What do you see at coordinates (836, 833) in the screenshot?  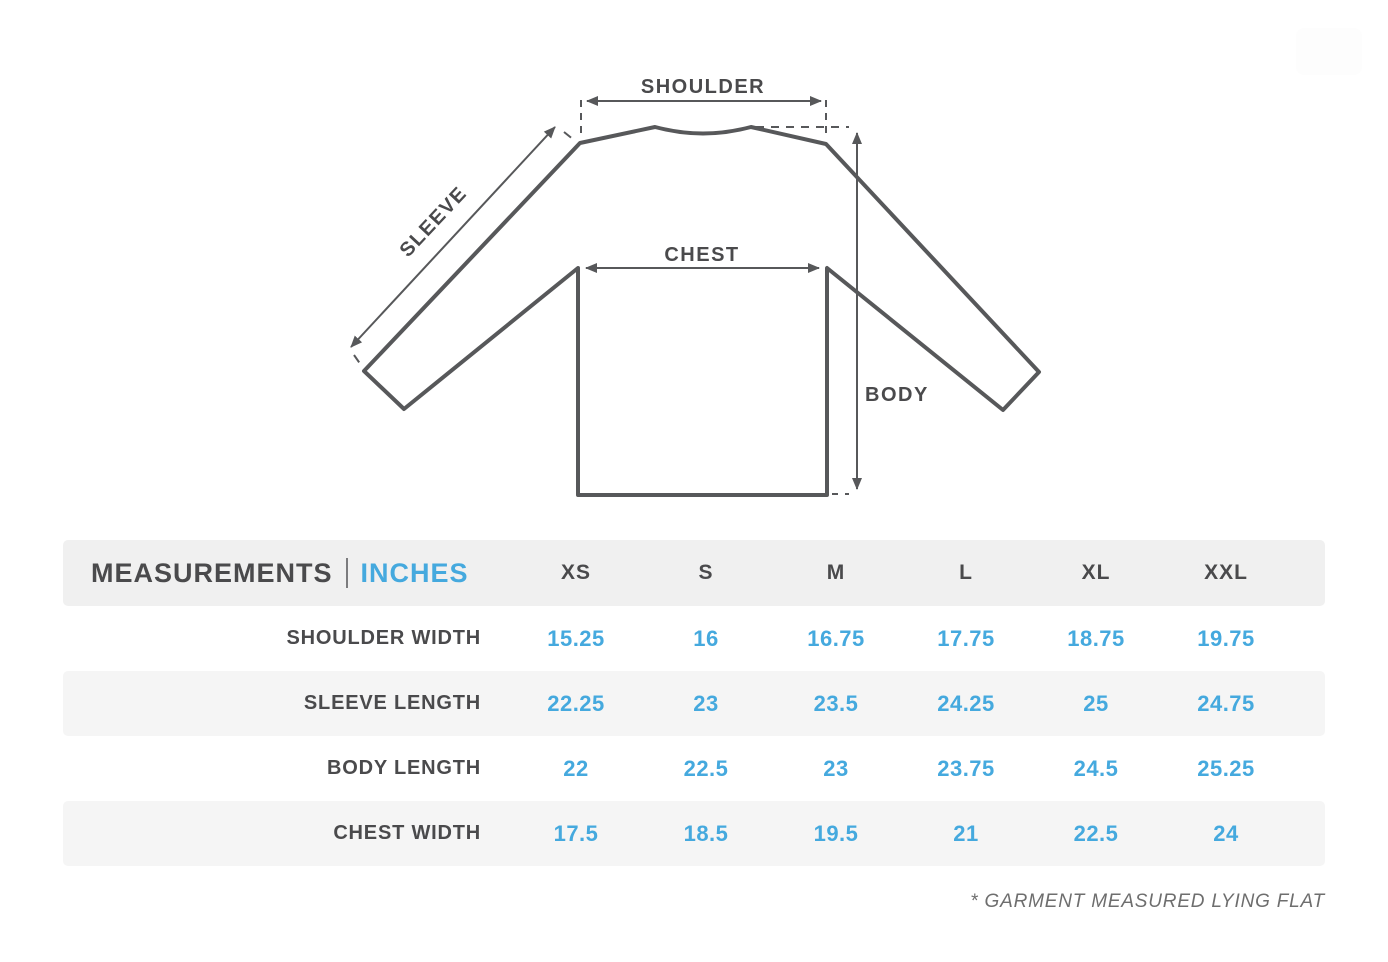 I see `cell-value: 19.5` at bounding box center [836, 833].